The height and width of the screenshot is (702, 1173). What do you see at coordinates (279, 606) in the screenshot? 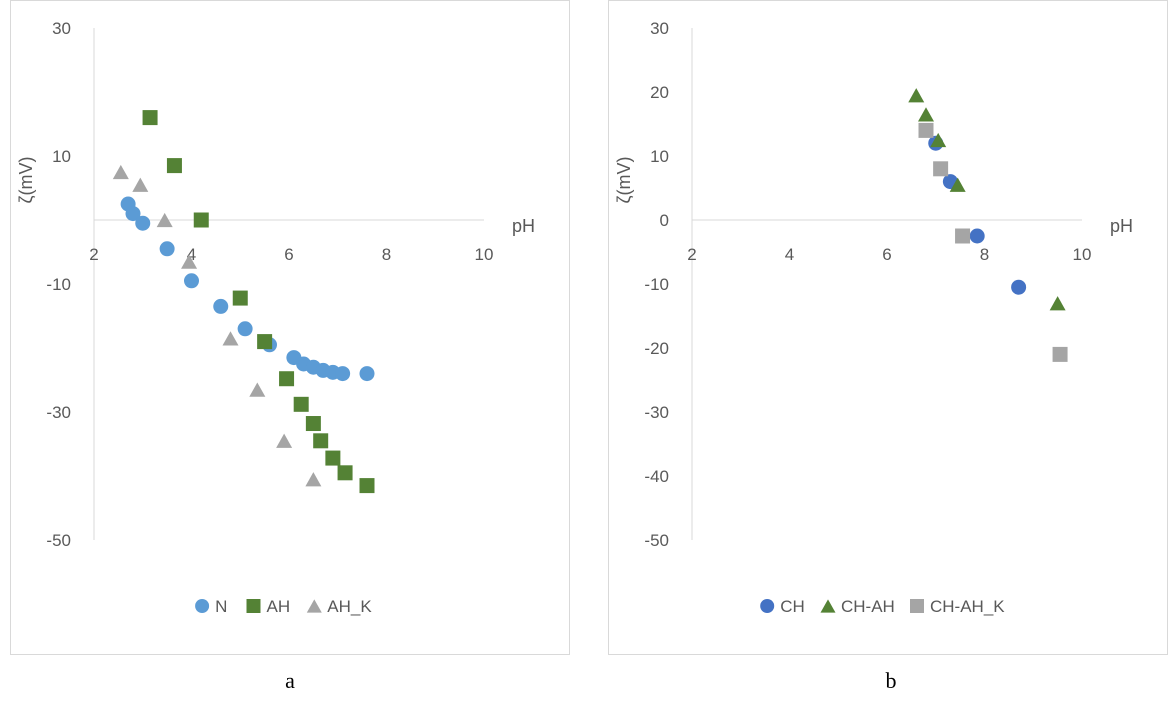
I see `legend-label: AH` at bounding box center [279, 606].